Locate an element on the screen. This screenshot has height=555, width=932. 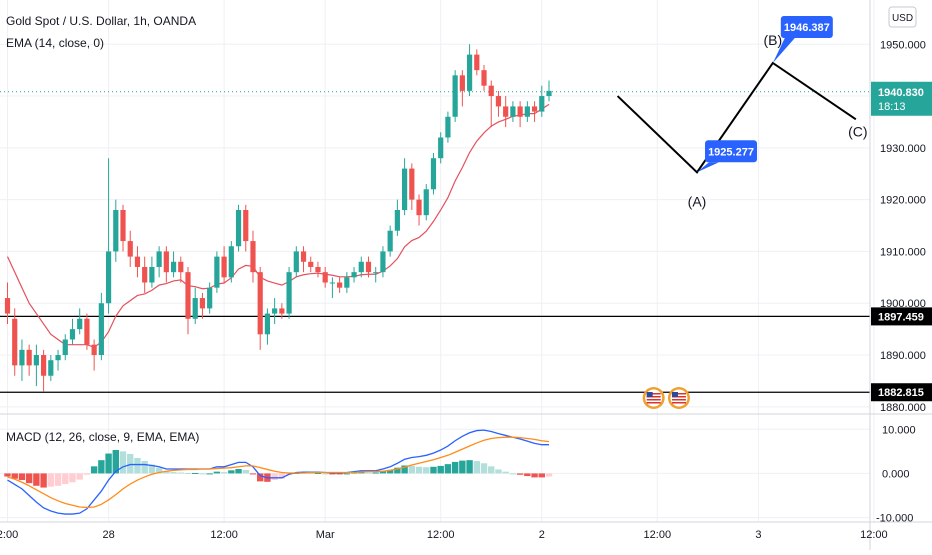
callout-value: 1946.387 is located at coordinates (807, 28).